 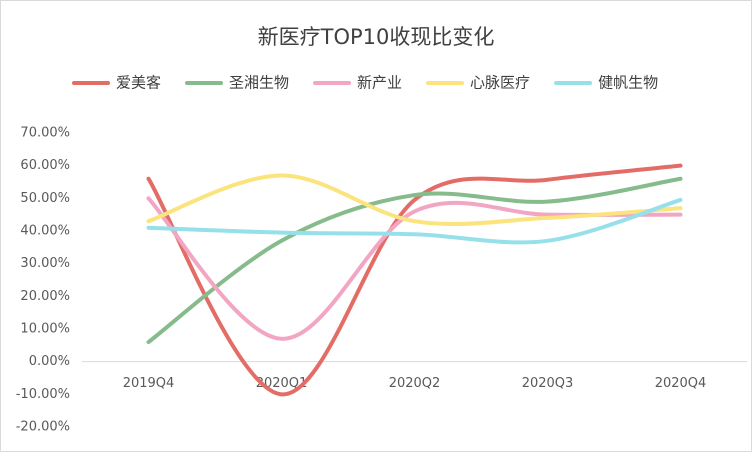 What do you see at coordinates (45, 329) in the screenshot?
I see `y-tick-label: 10.00%` at bounding box center [45, 329].